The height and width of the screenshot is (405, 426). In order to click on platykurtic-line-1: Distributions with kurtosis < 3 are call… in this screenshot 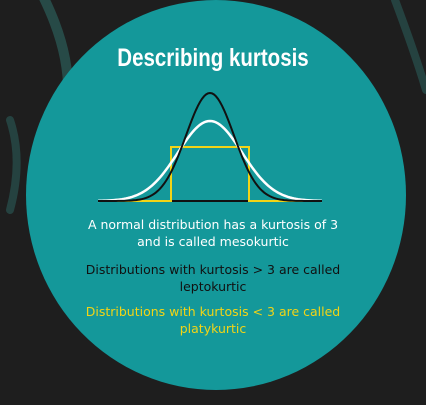, I will do `click(213, 311)`.